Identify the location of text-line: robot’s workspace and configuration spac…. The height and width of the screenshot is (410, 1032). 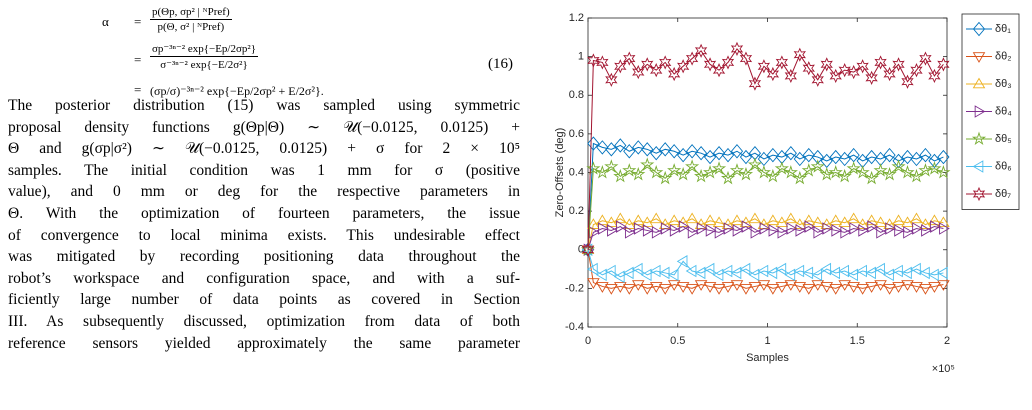
(264, 278).